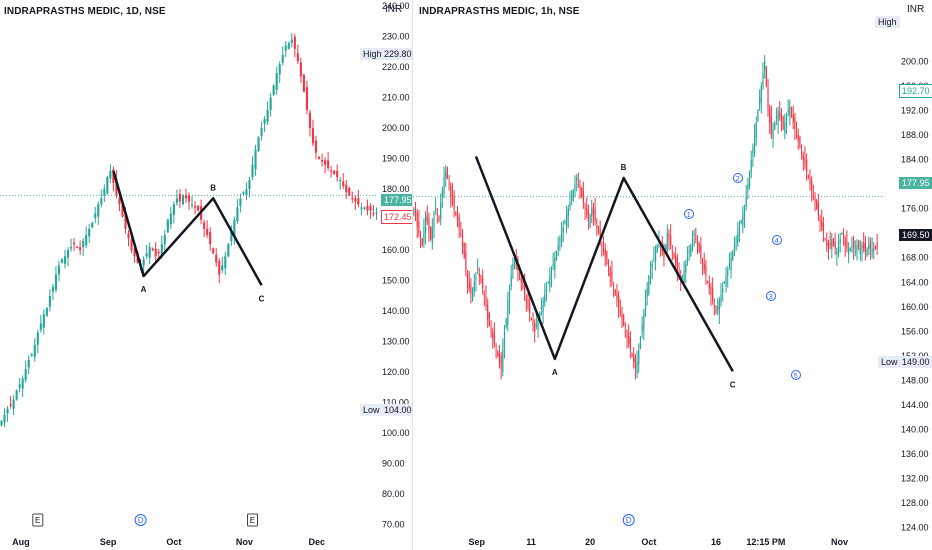 The width and height of the screenshot is (932, 550). Describe the element at coordinates (476, 542) in the screenshot. I see `x-tick-label: Sep` at that location.